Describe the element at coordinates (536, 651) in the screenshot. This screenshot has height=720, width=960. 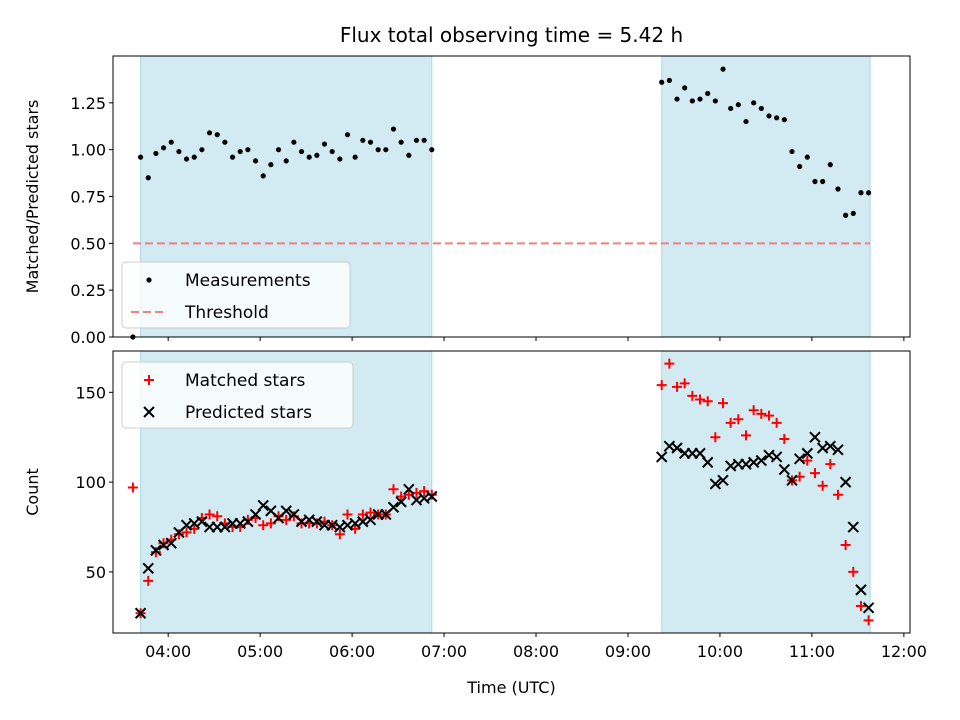
I see `x-tick-label: 08:00` at that location.